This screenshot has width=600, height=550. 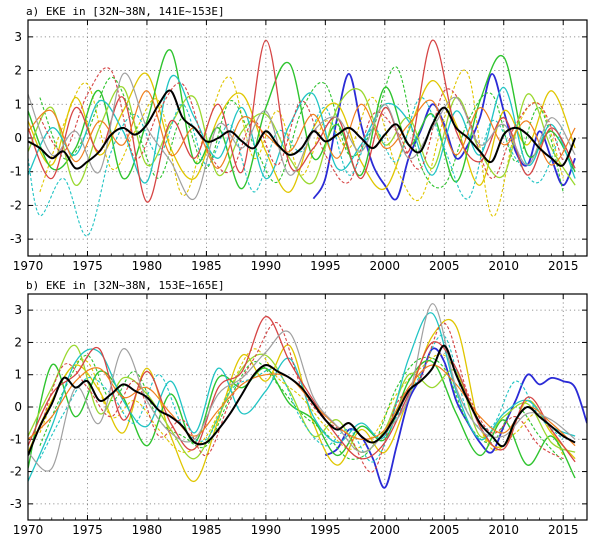 I want to click on panel-title: a) EKE in [32N~38N, 141E~153E], so click(x=125, y=11).